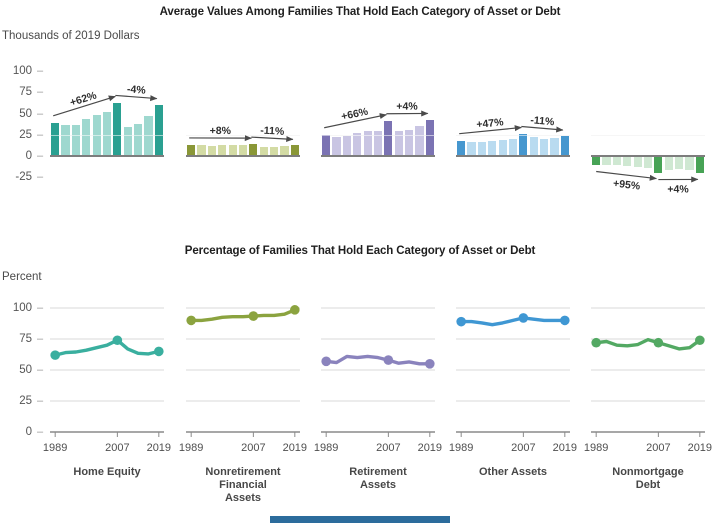  What do you see at coordinates (378, 478) in the screenshot?
I see `category-label-retirement-assets: Retirement Assets` at bounding box center [378, 478].